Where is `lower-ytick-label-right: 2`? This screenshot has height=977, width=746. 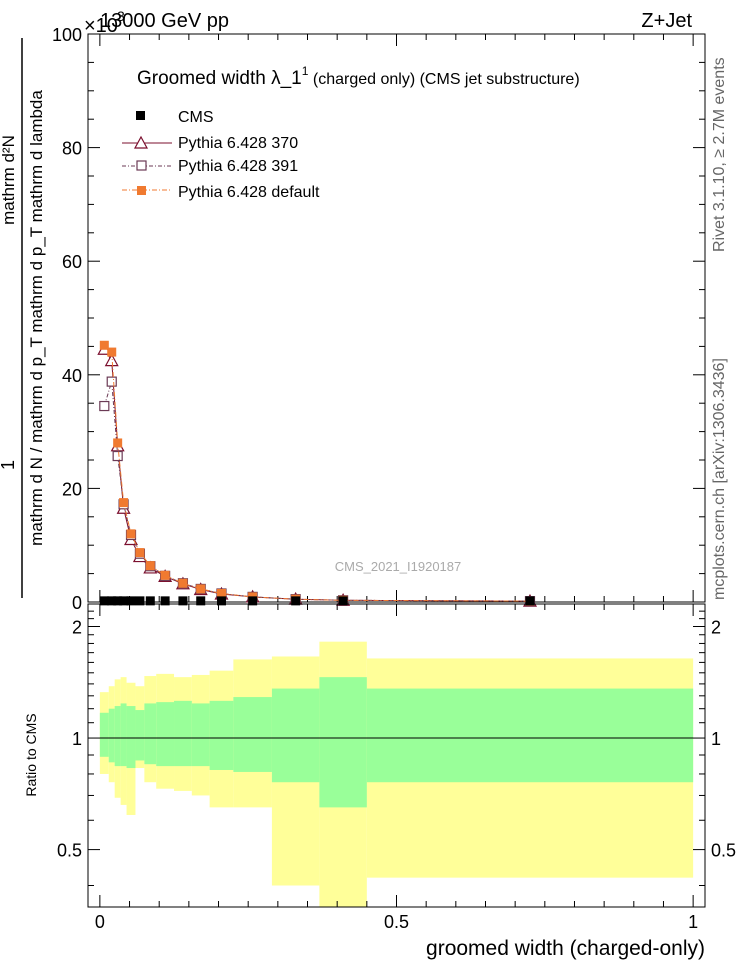 lower-ytick-label-right: 2 is located at coordinates (716, 627).